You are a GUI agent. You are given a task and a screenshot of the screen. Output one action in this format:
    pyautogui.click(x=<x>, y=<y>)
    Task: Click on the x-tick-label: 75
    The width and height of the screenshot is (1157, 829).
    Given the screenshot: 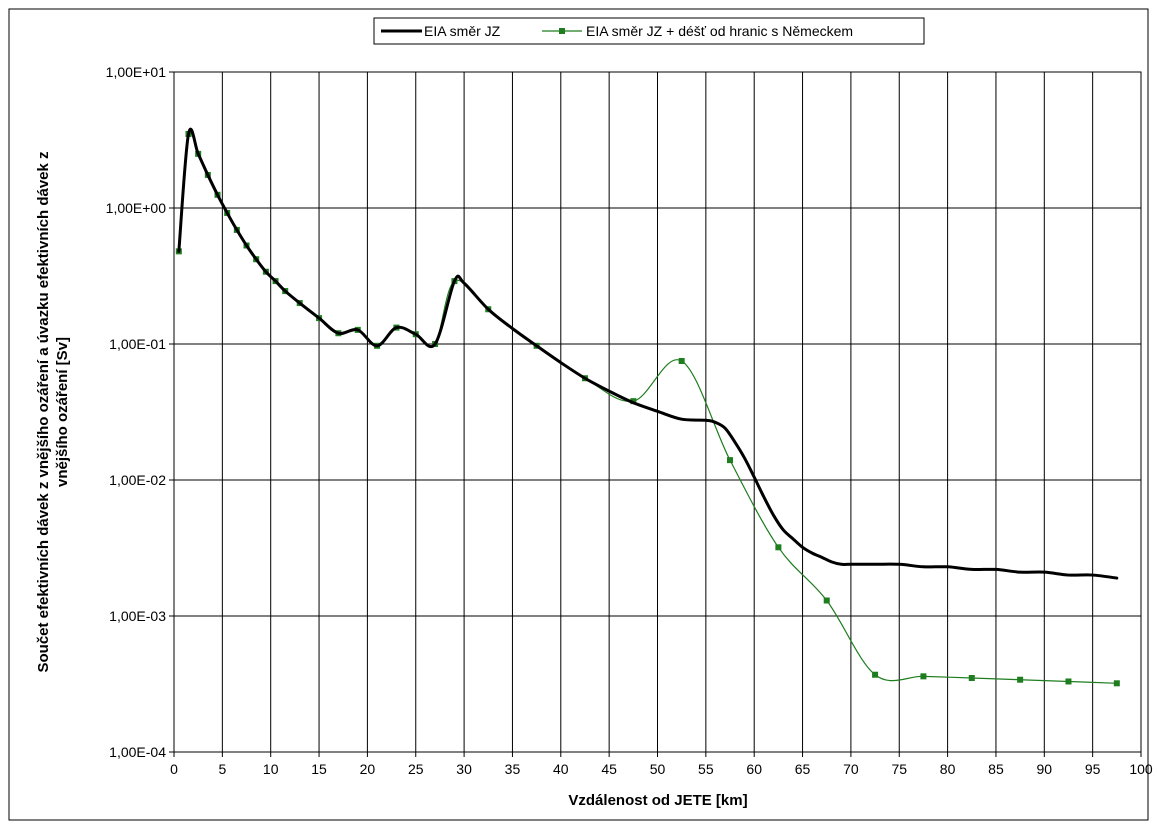 What is the action you would take?
    pyautogui.click(x=899, y=769)
    